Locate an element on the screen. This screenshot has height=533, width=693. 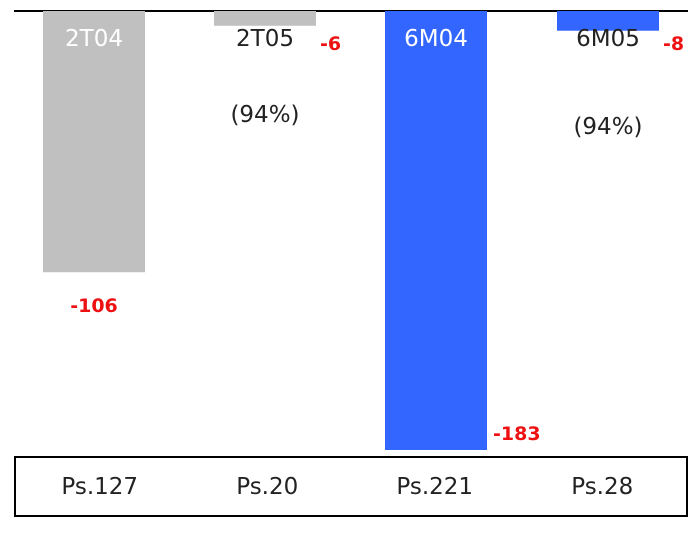
bar-6m04 is located at coordinates (436, 230).